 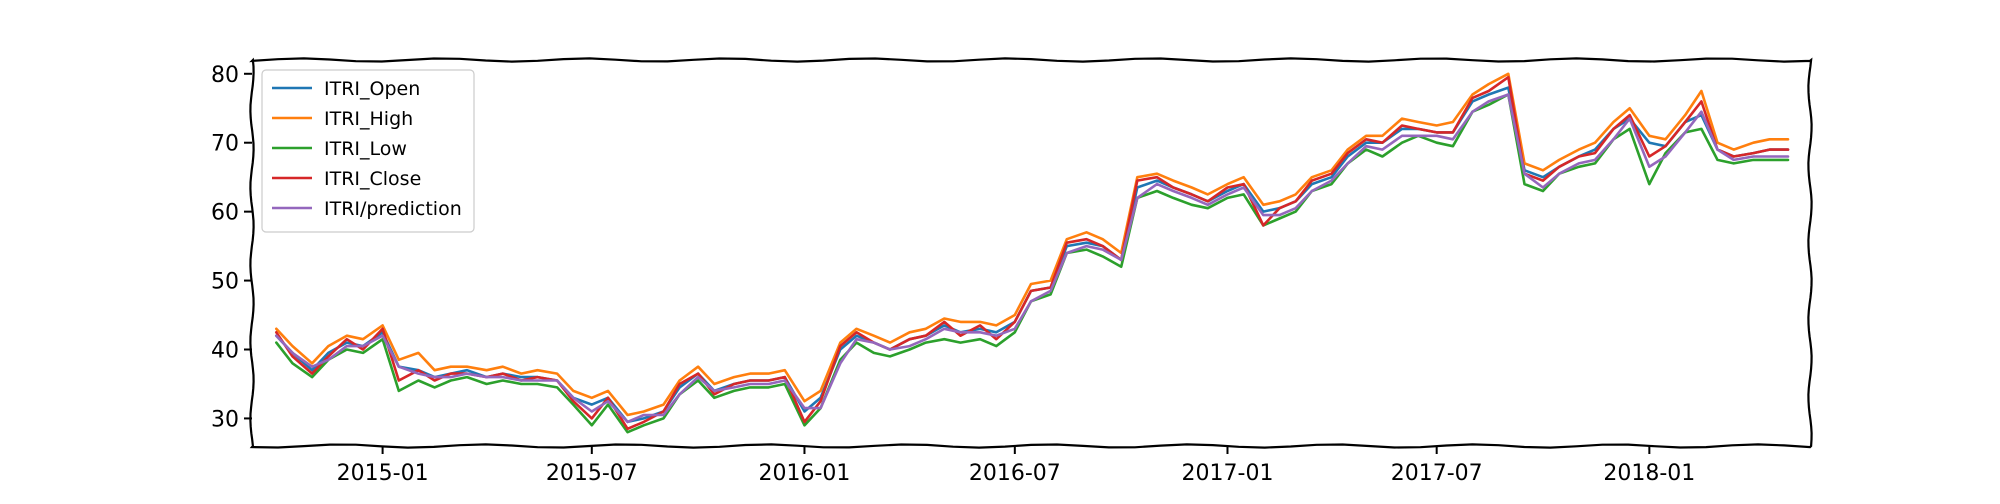 I want to click on y-tick-label: 60, so click(x=225, y=213).